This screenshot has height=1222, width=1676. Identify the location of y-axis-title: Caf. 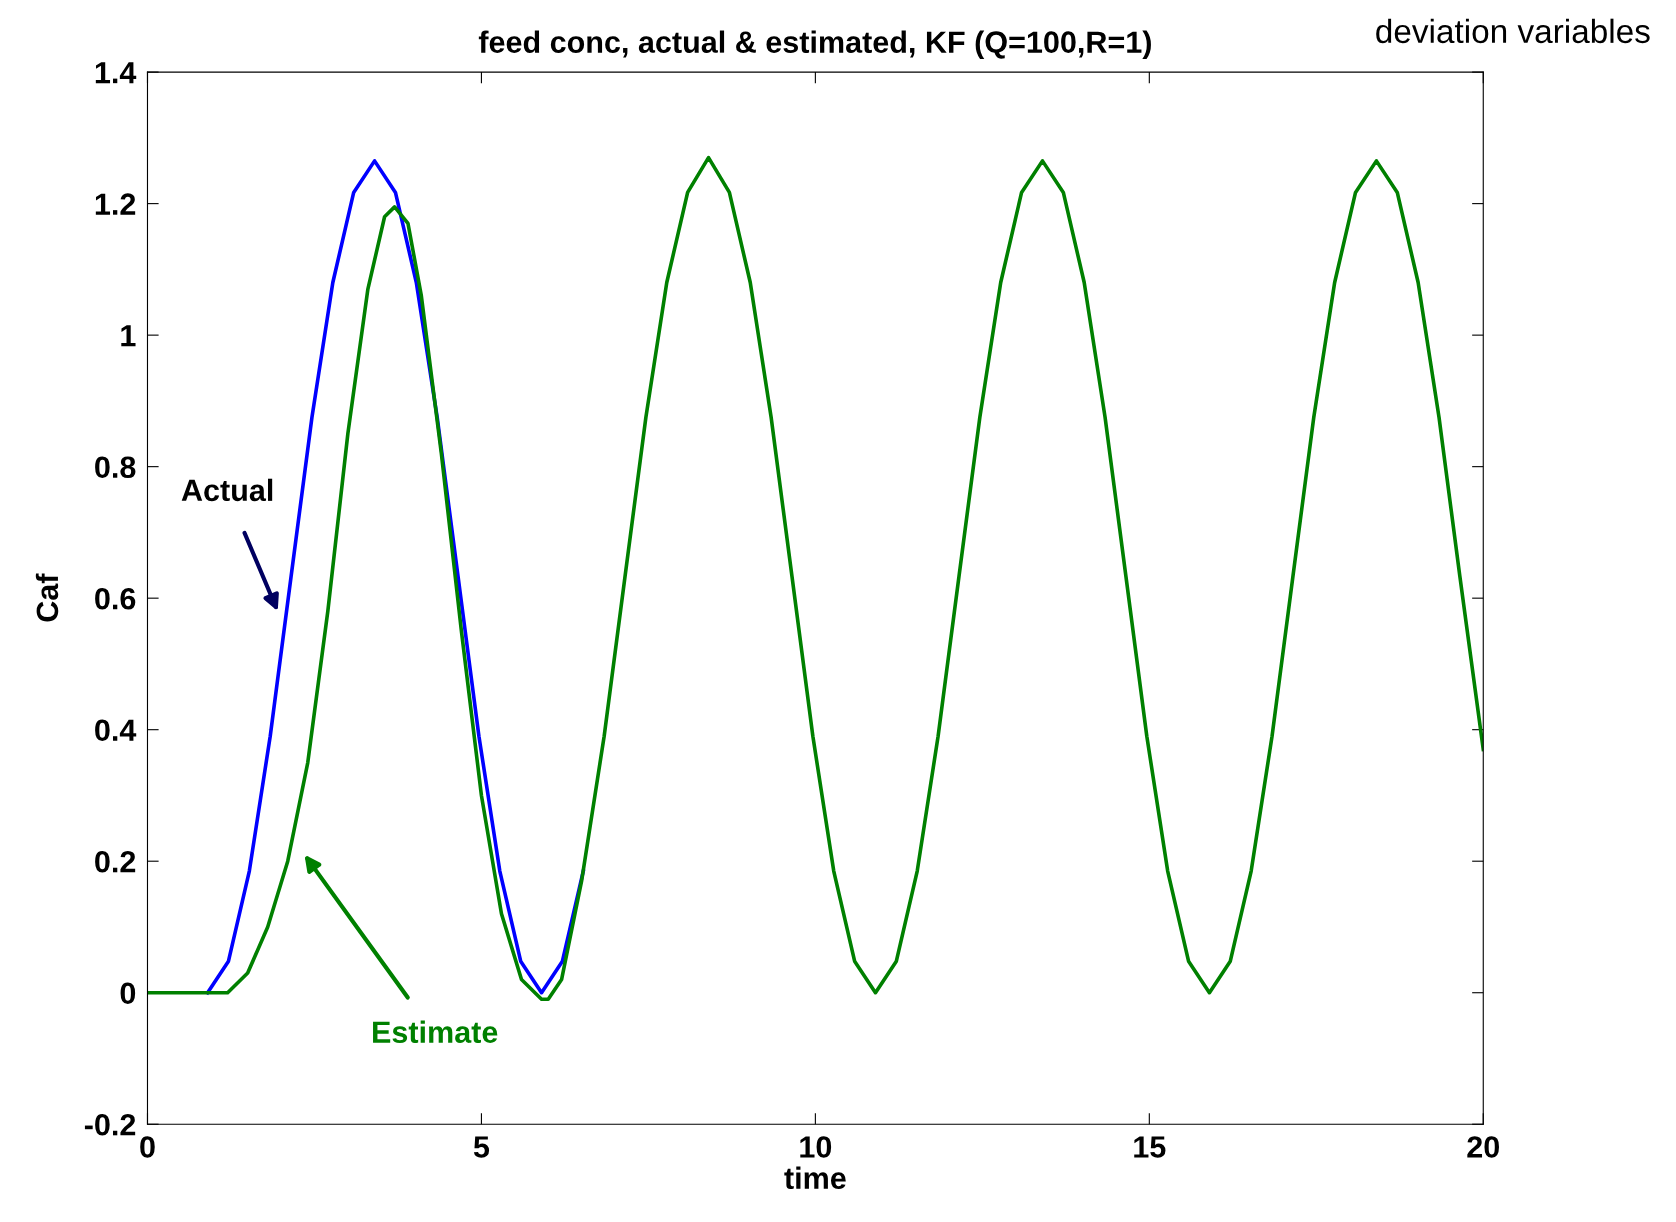
(47, 597).